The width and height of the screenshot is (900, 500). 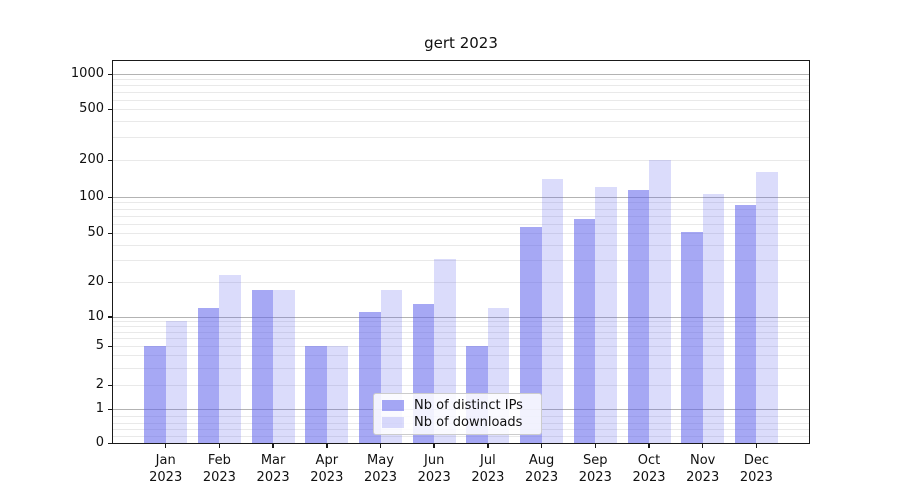 What do you see at coordinates (703, 469) in the screenshot?
I see `x-tick-label: Nov 2023` at bounding box center [703, 469].